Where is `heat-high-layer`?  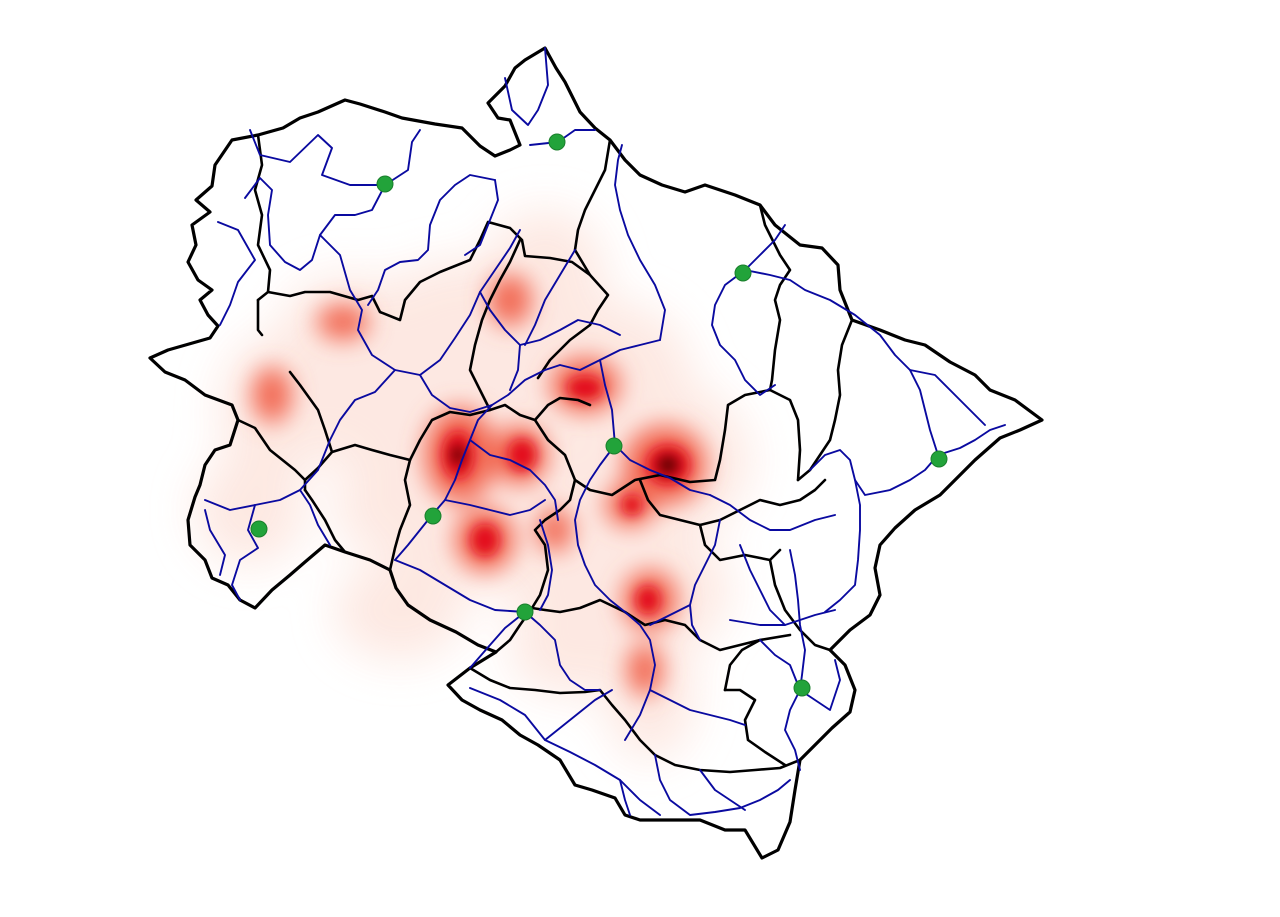
heat-high-layer is located at coordinates (566, 495).